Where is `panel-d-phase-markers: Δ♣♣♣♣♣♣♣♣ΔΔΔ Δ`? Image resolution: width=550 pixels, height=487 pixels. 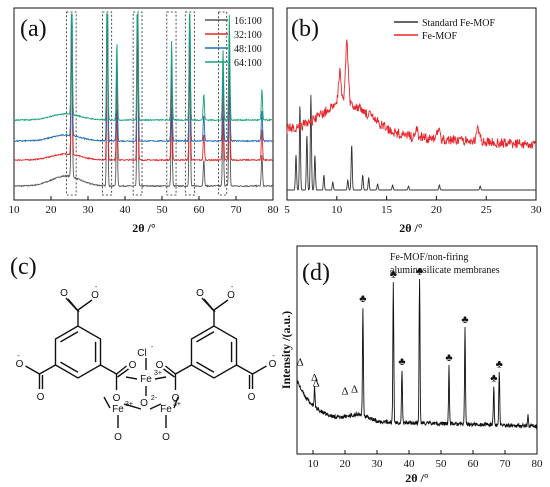
panel-d-phase-markers: Δ♣♣♣♣♣♣♣♣ΔΔΔ Δ is located at coordinates (400, 332).